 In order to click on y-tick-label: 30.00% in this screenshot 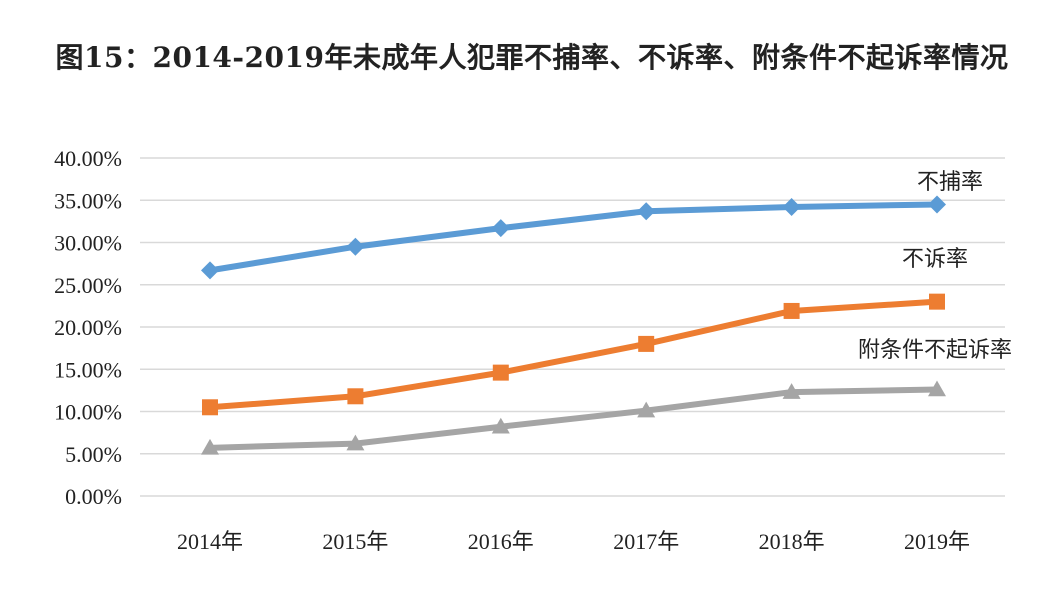, I will do `click(88, 243)`.